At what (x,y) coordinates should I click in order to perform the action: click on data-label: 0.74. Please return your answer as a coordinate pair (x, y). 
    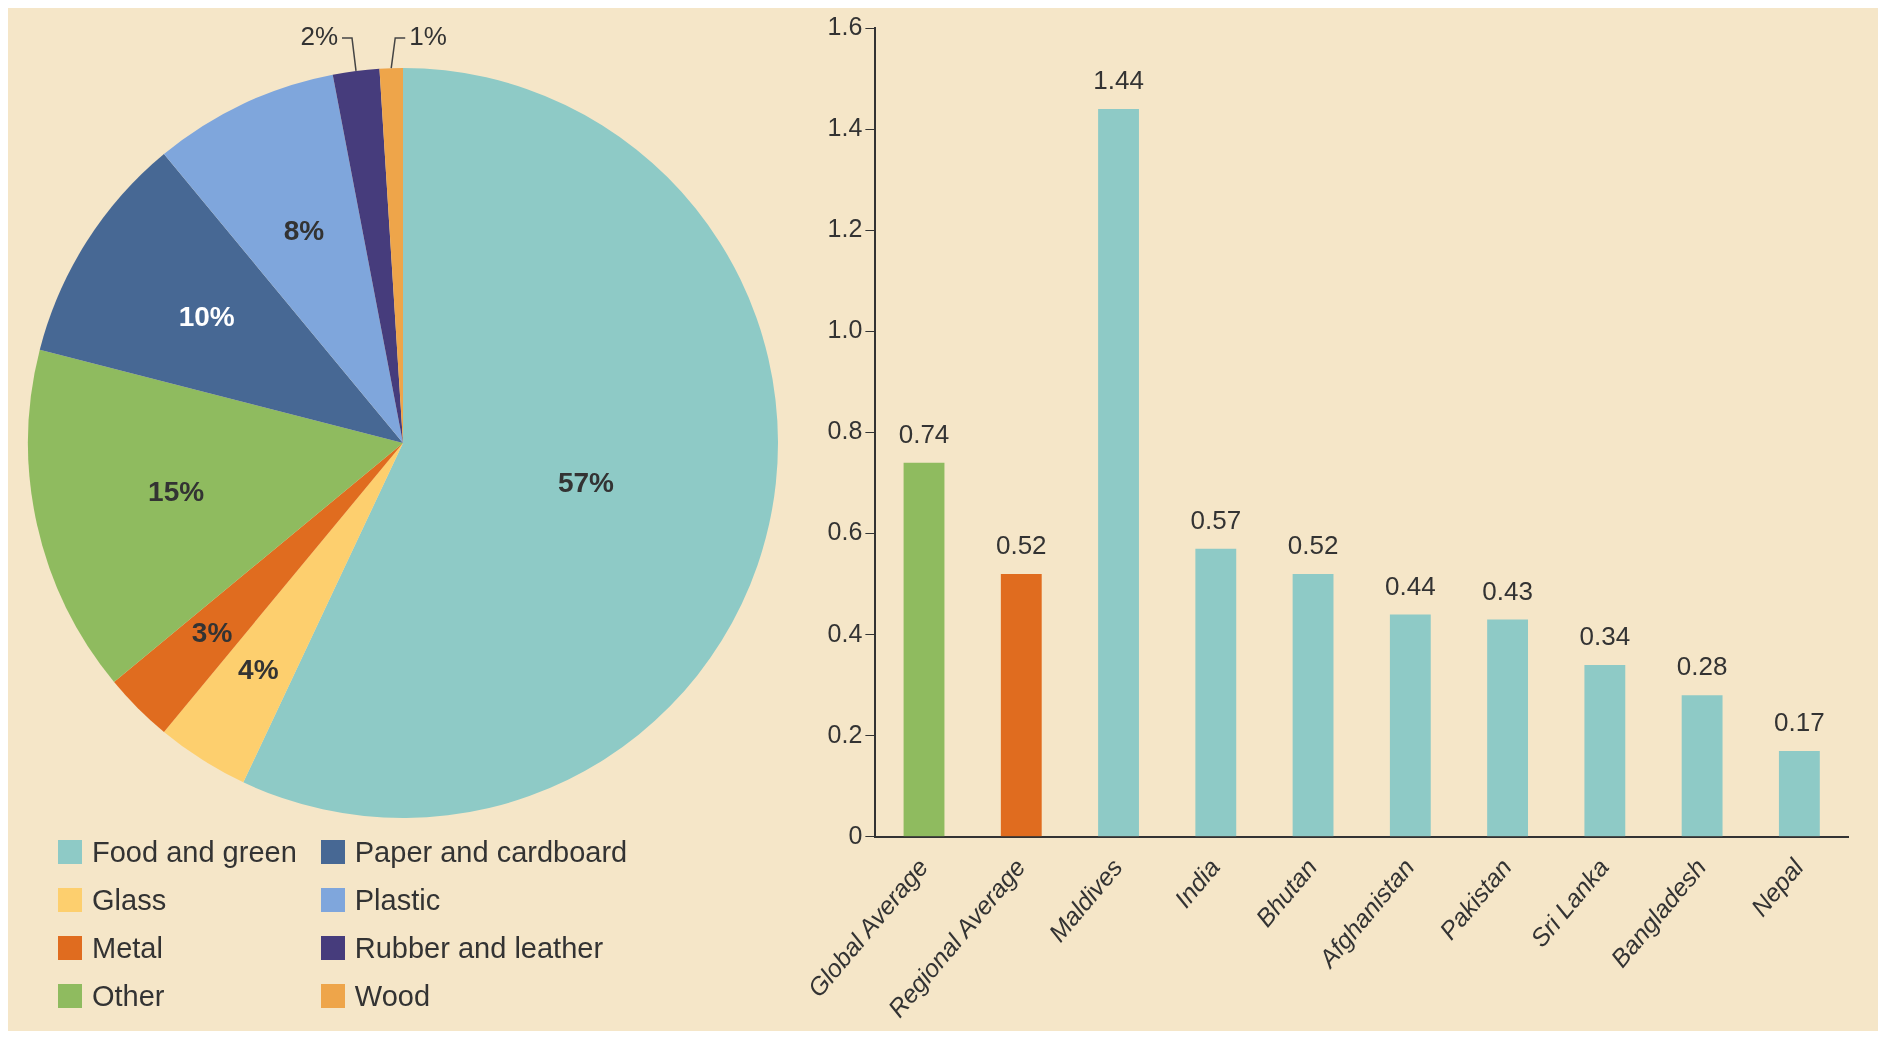
    Looking at the image, I should click on (924, 433).